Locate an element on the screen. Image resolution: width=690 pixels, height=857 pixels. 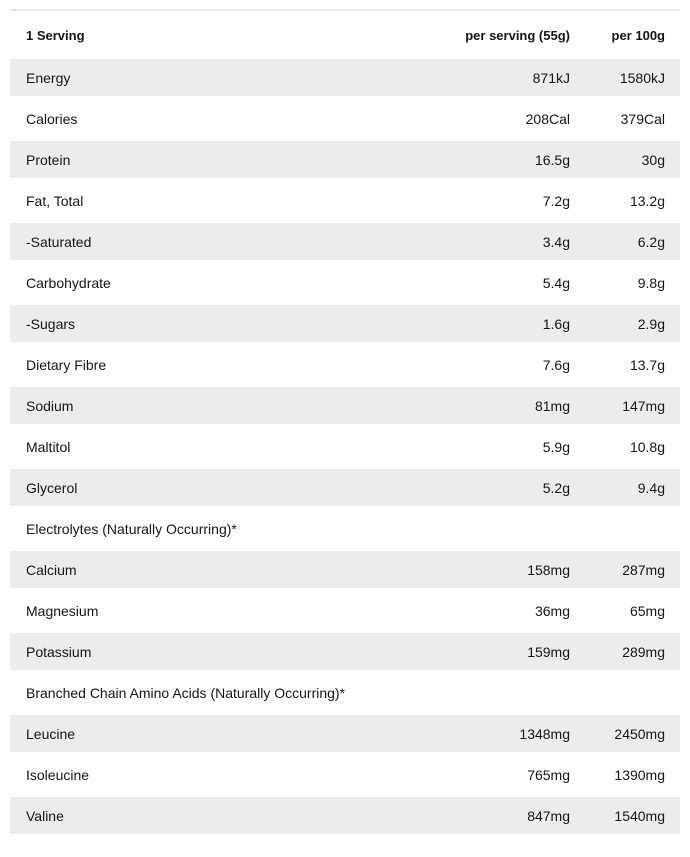
table-row: Valine 847mg 1540mg is located at coordinates (345, 815).